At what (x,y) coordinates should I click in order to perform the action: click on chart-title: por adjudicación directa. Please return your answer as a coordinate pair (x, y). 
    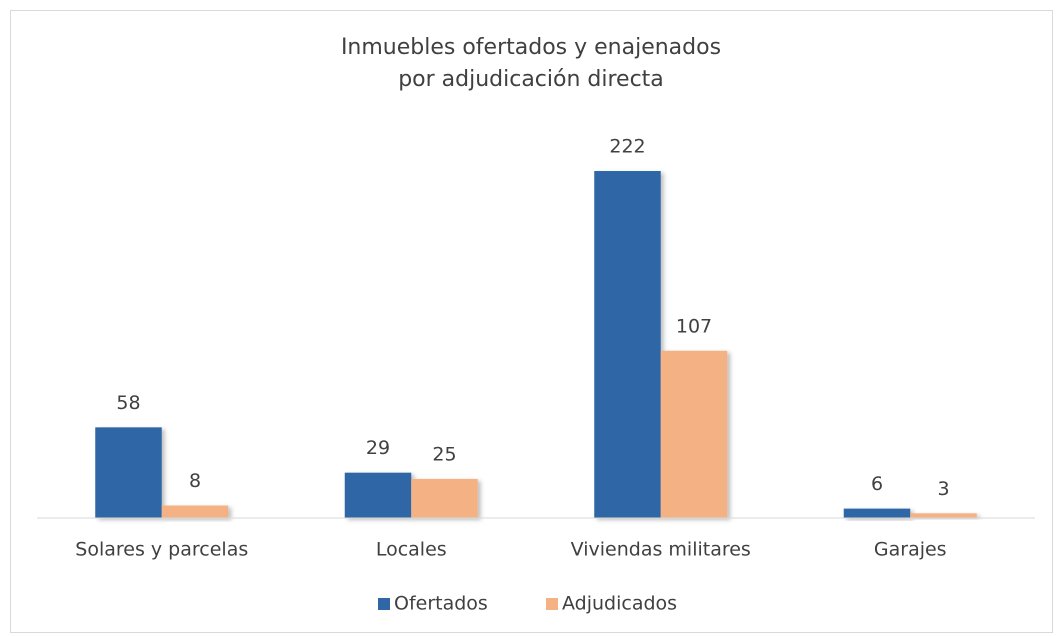
    Looking at the image, I should click on (531, 79).